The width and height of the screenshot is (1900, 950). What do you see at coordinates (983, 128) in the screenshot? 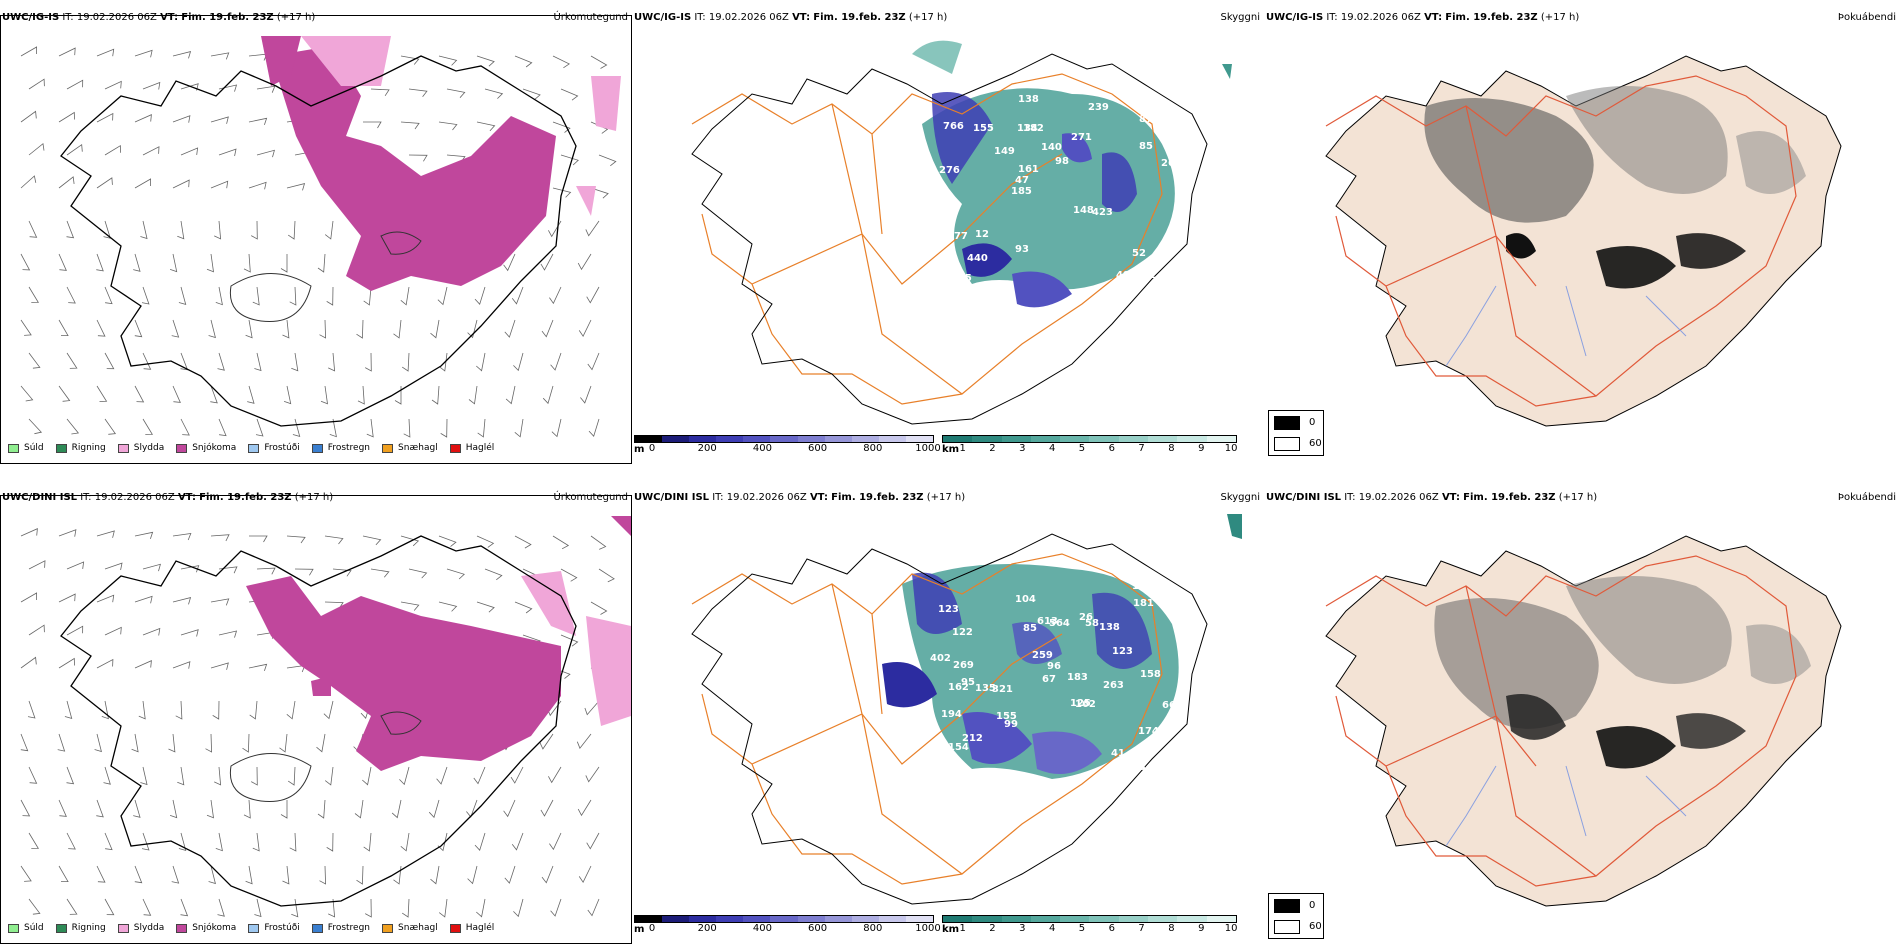
I see `cloud-base-label: 155` at bounding box center [983, 128].